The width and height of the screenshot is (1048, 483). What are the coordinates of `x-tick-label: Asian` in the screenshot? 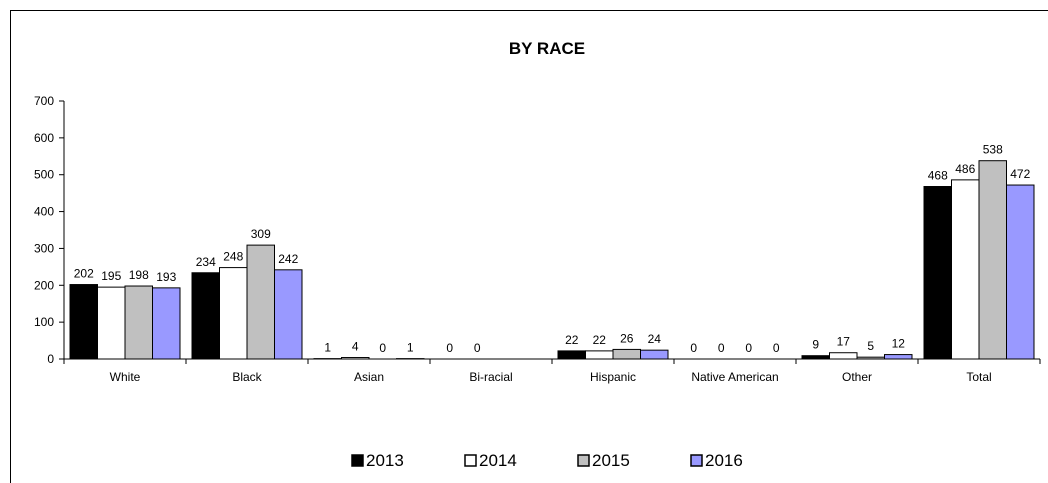 It's located at (369, 377).